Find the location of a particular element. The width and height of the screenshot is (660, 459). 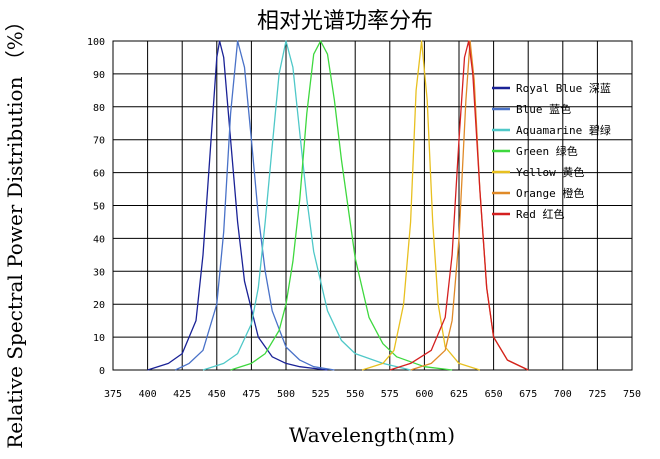

x-tick-label: 550 is located at coordinates (355, 394).